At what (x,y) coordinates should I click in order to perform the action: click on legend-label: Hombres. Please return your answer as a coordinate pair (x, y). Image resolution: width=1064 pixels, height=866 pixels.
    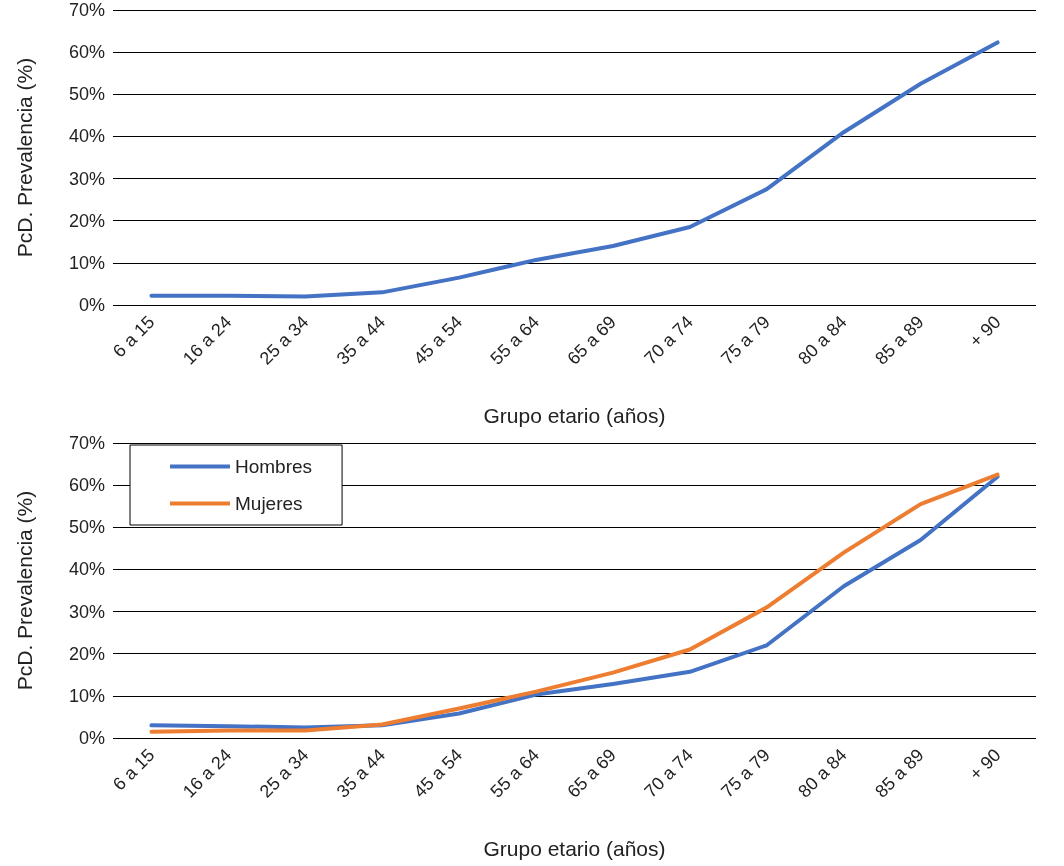
    Looking at the image, I should click on (274, 466).